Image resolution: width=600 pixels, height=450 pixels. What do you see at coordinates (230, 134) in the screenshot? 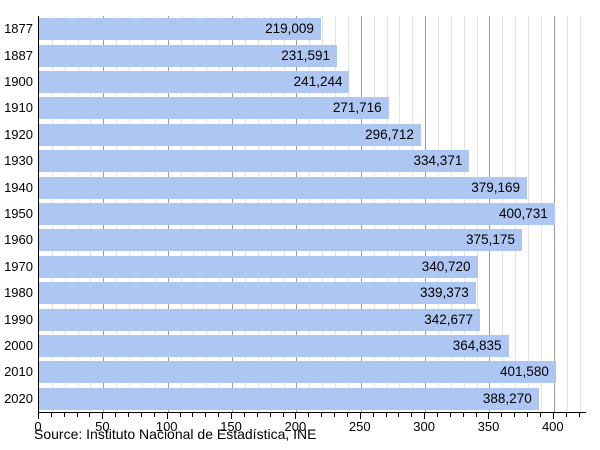
I see `bar: 296,712` at bounding box center [230, 134].